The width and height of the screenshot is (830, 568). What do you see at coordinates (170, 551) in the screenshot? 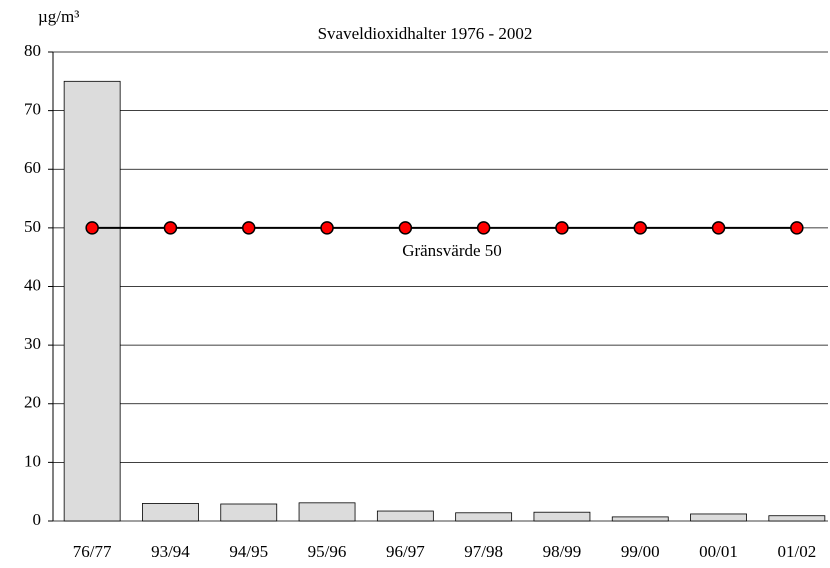
I see `x-tick-label: 93/94` at bounding box center [170, 551].